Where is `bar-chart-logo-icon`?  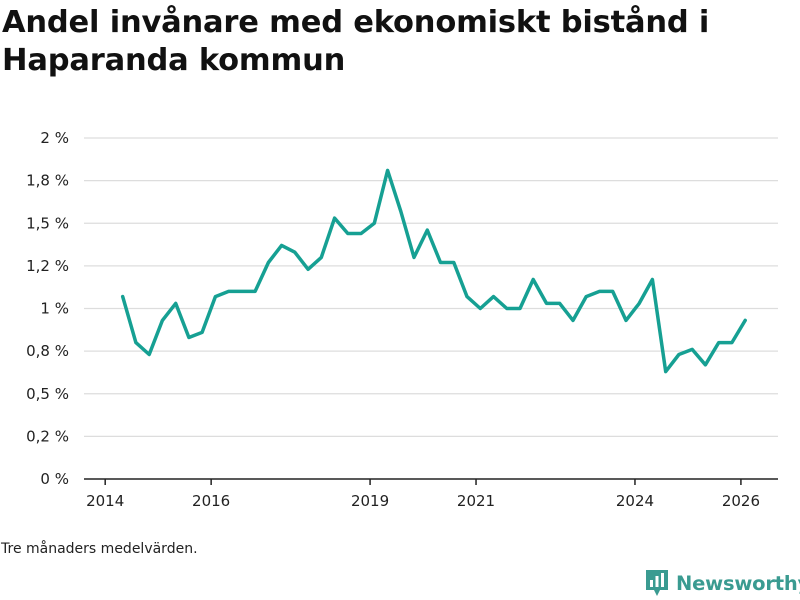
bar-chart-logo-icon is located at coordinates (657, 583).